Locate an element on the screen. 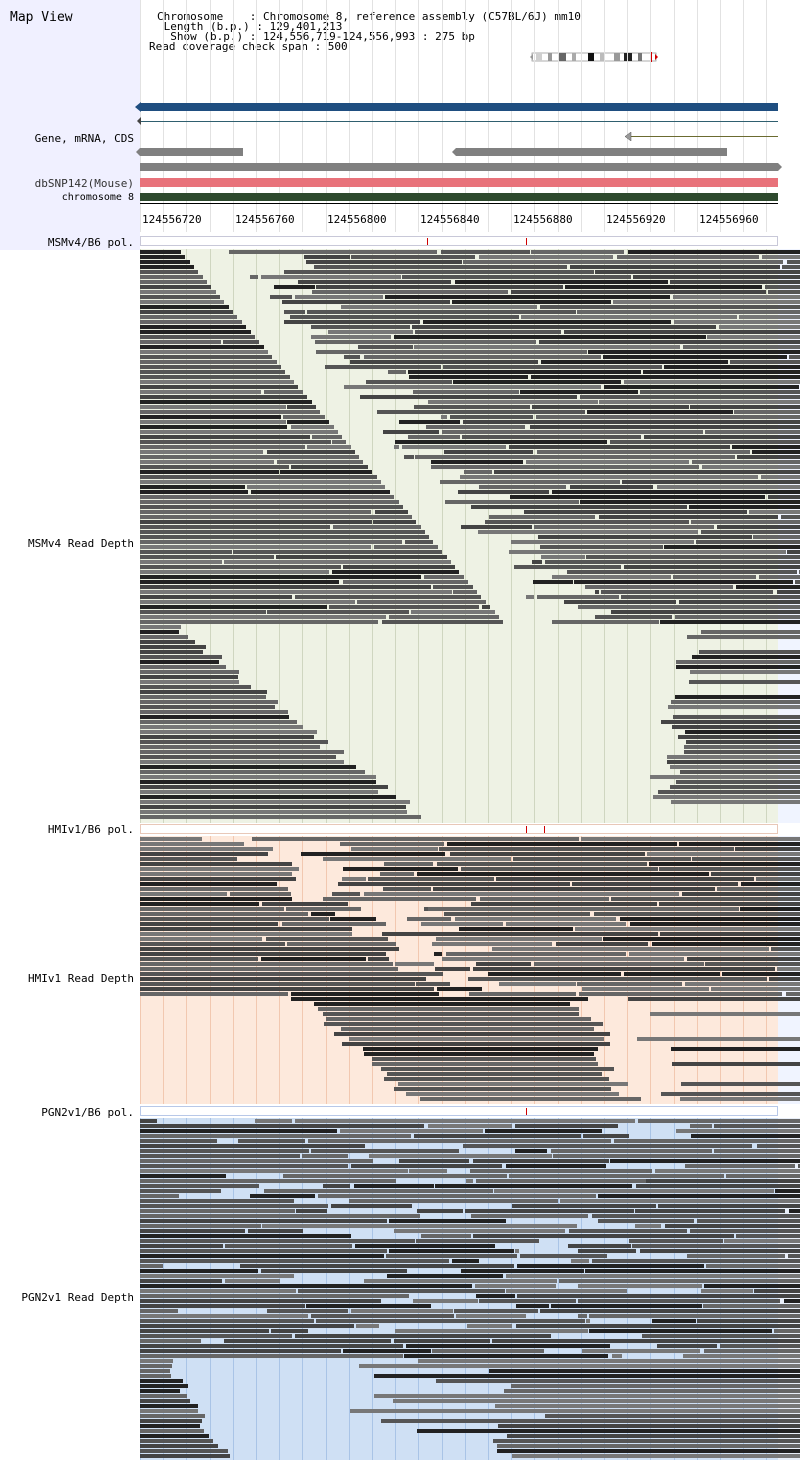  pgn-polymorphism-bar is located at coordinates (459, 1111).